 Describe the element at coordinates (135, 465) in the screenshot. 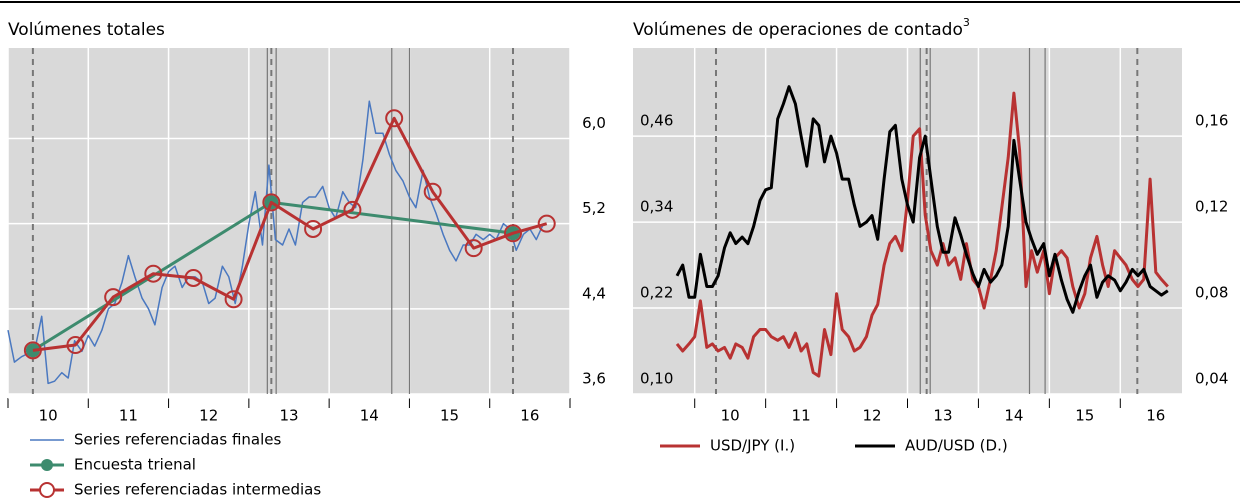

I see `legend-label: Encuesta trienal` at that location.